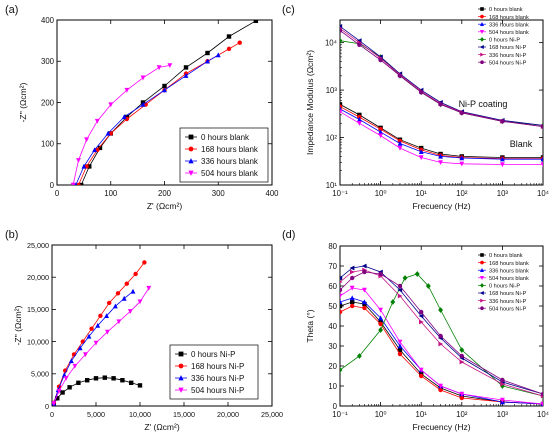 The image size is (550, 436). What do you see at coordinates (228, 414) in the screenshot?
I see `x-tick-label: 20,000` at bounding box center [228, 414].